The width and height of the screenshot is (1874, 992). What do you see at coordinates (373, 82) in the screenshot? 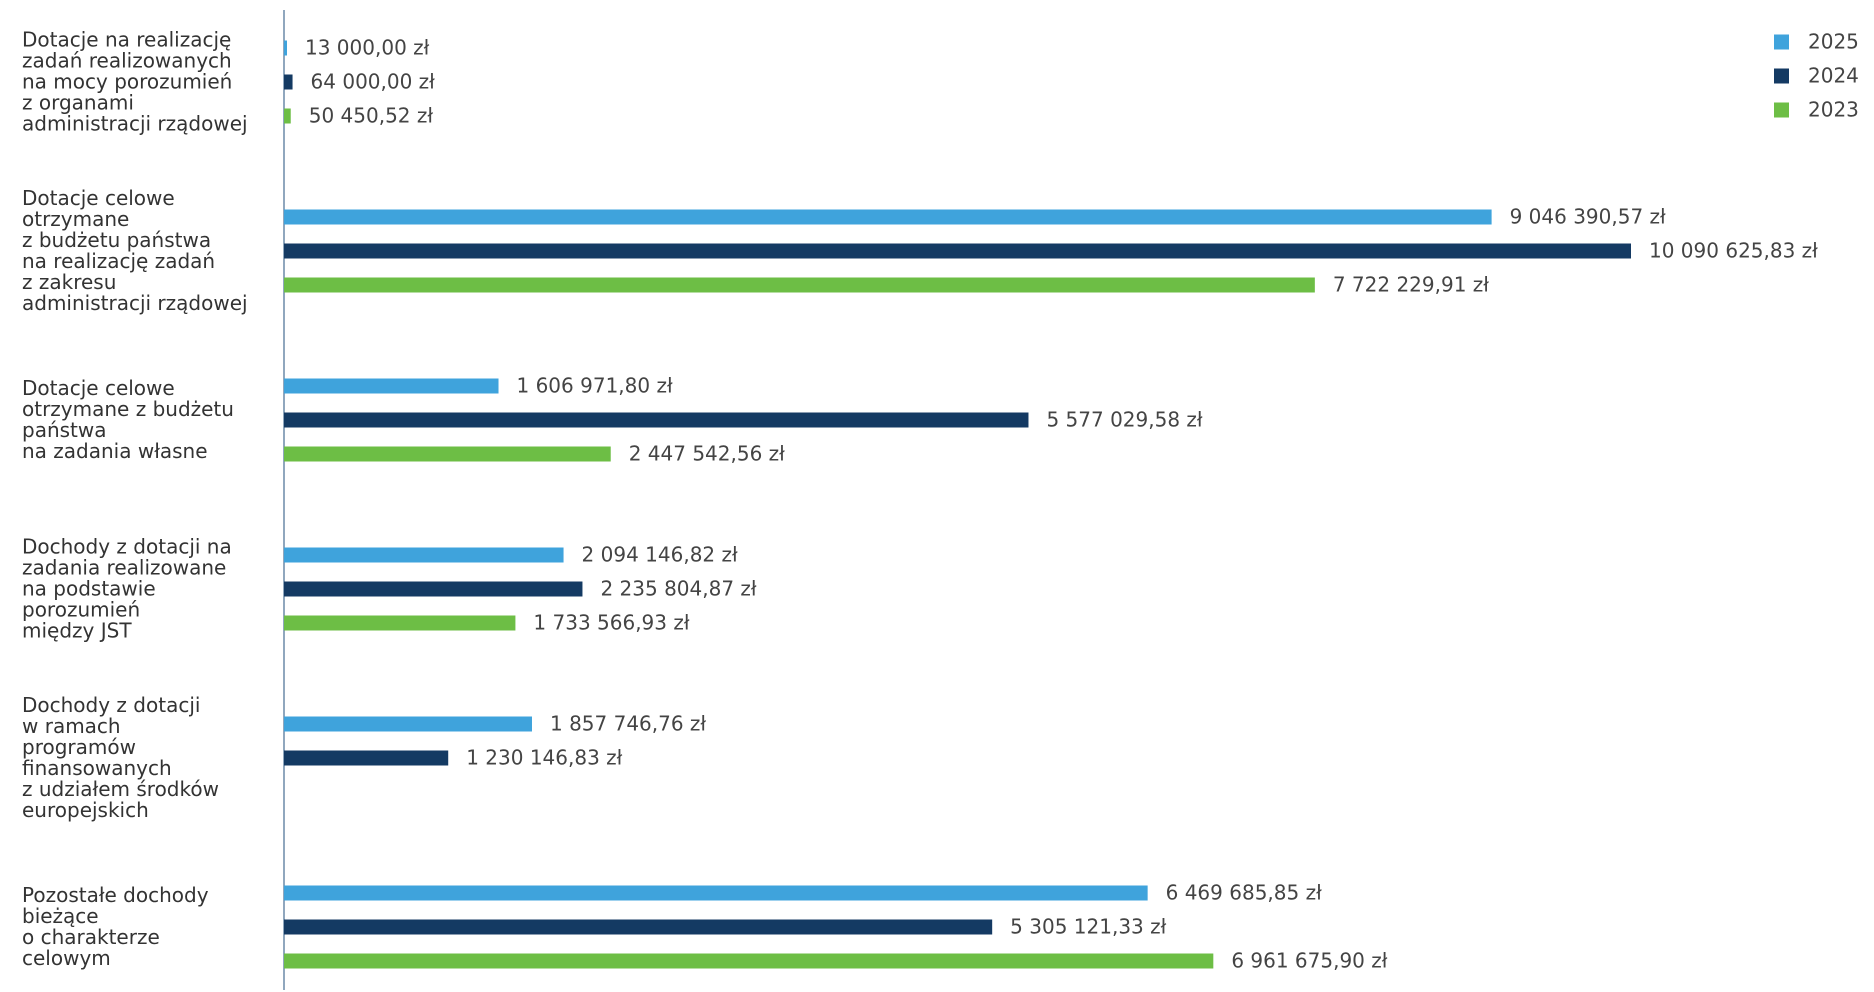
I see `value-label: 64 000,00 zł` at bounding box center [373, 82].